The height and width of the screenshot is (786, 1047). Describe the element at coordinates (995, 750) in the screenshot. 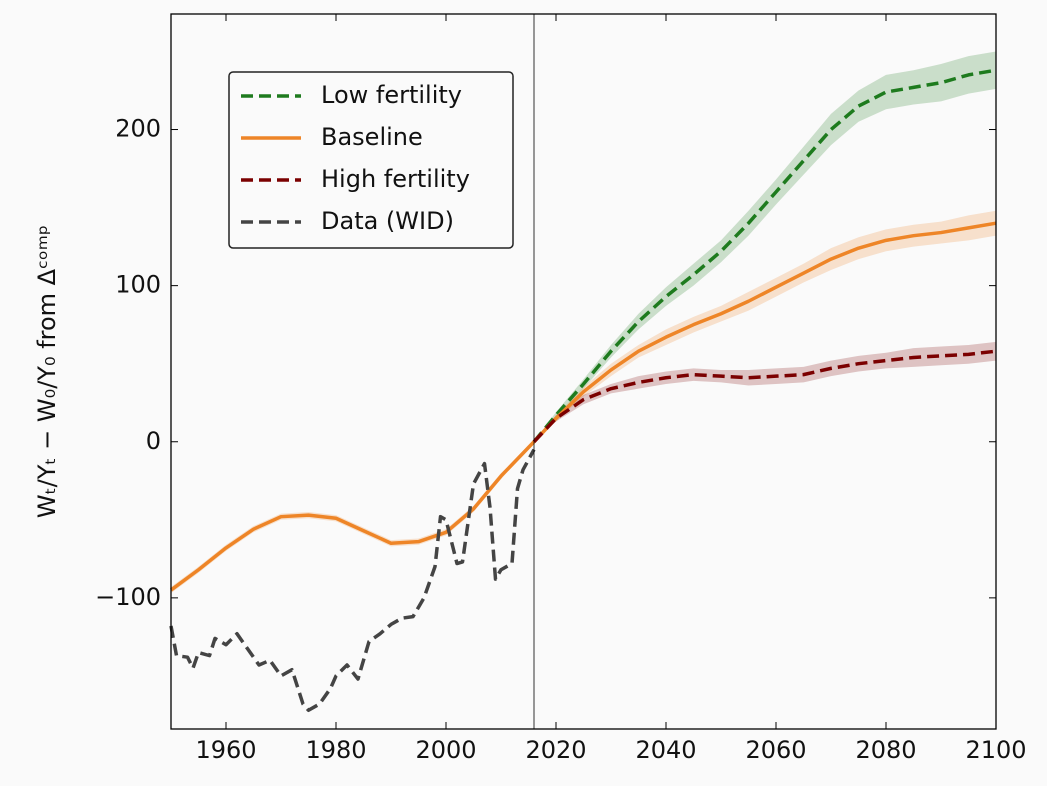

I see `x-tick-label: 2100` at that location.